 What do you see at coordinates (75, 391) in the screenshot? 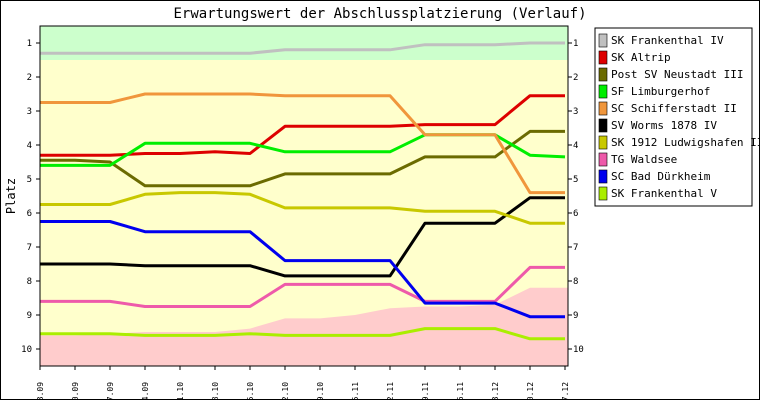
I see `x-tick-label: 10.09` at bounding box center [75, 391].